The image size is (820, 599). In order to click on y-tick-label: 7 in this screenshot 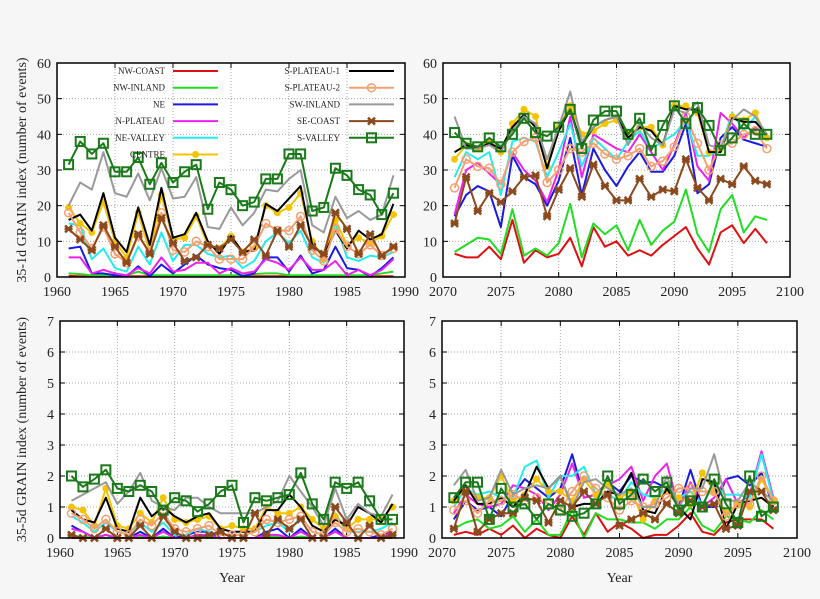, I will do `click(50, 322)`.